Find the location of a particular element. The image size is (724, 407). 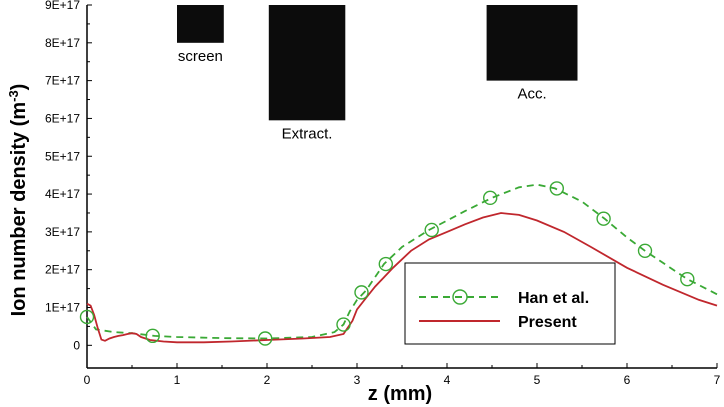

y-tick-label: 2E+17 is located at coordinates (62, 270).